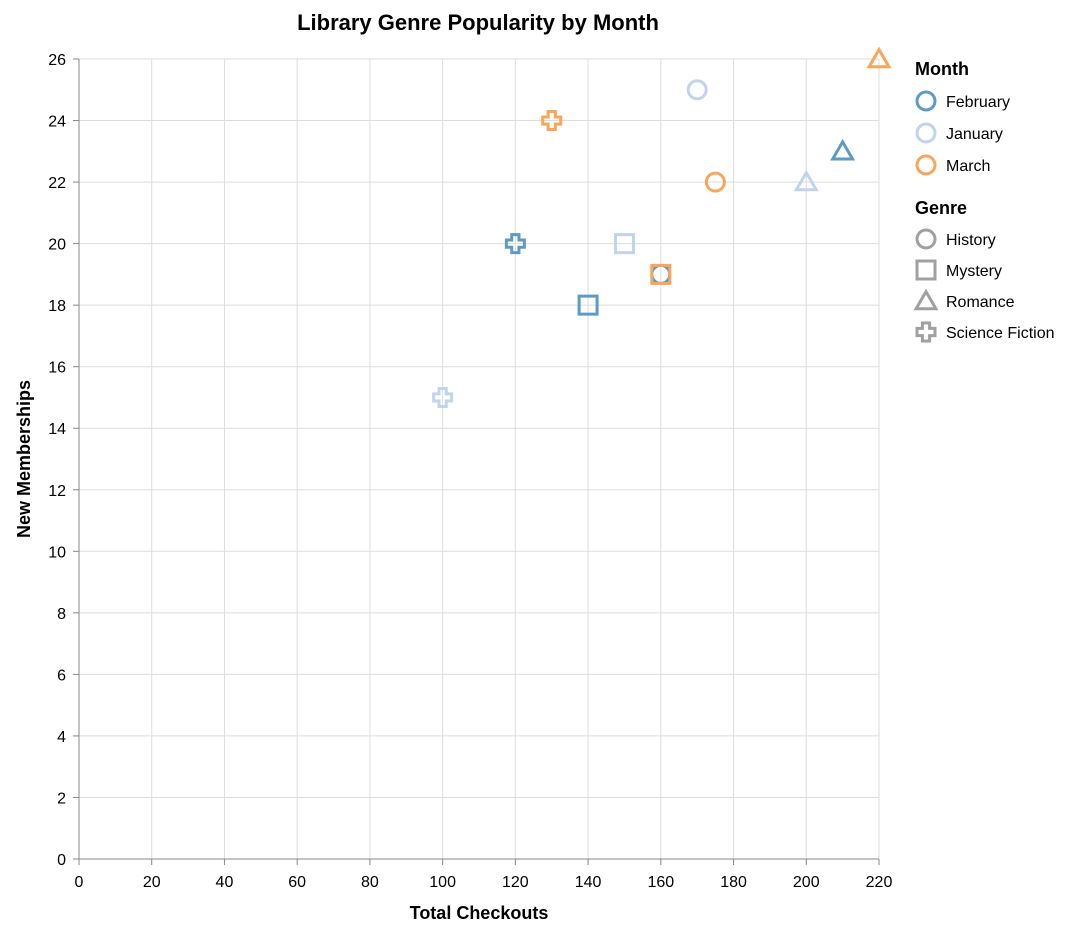 The height and width of the screenshot is (932, 1092). Describe the element at coordinates (971, 240) in the screenshot. I see `legend-label-history: History` at that location.